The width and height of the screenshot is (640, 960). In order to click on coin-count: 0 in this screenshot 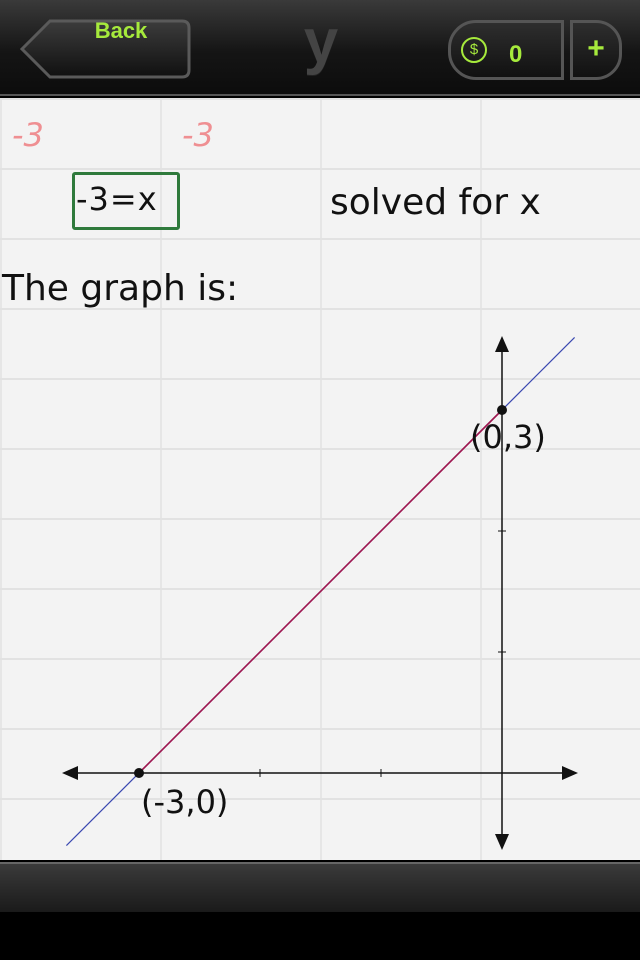, I will do `click(516, 54)`.